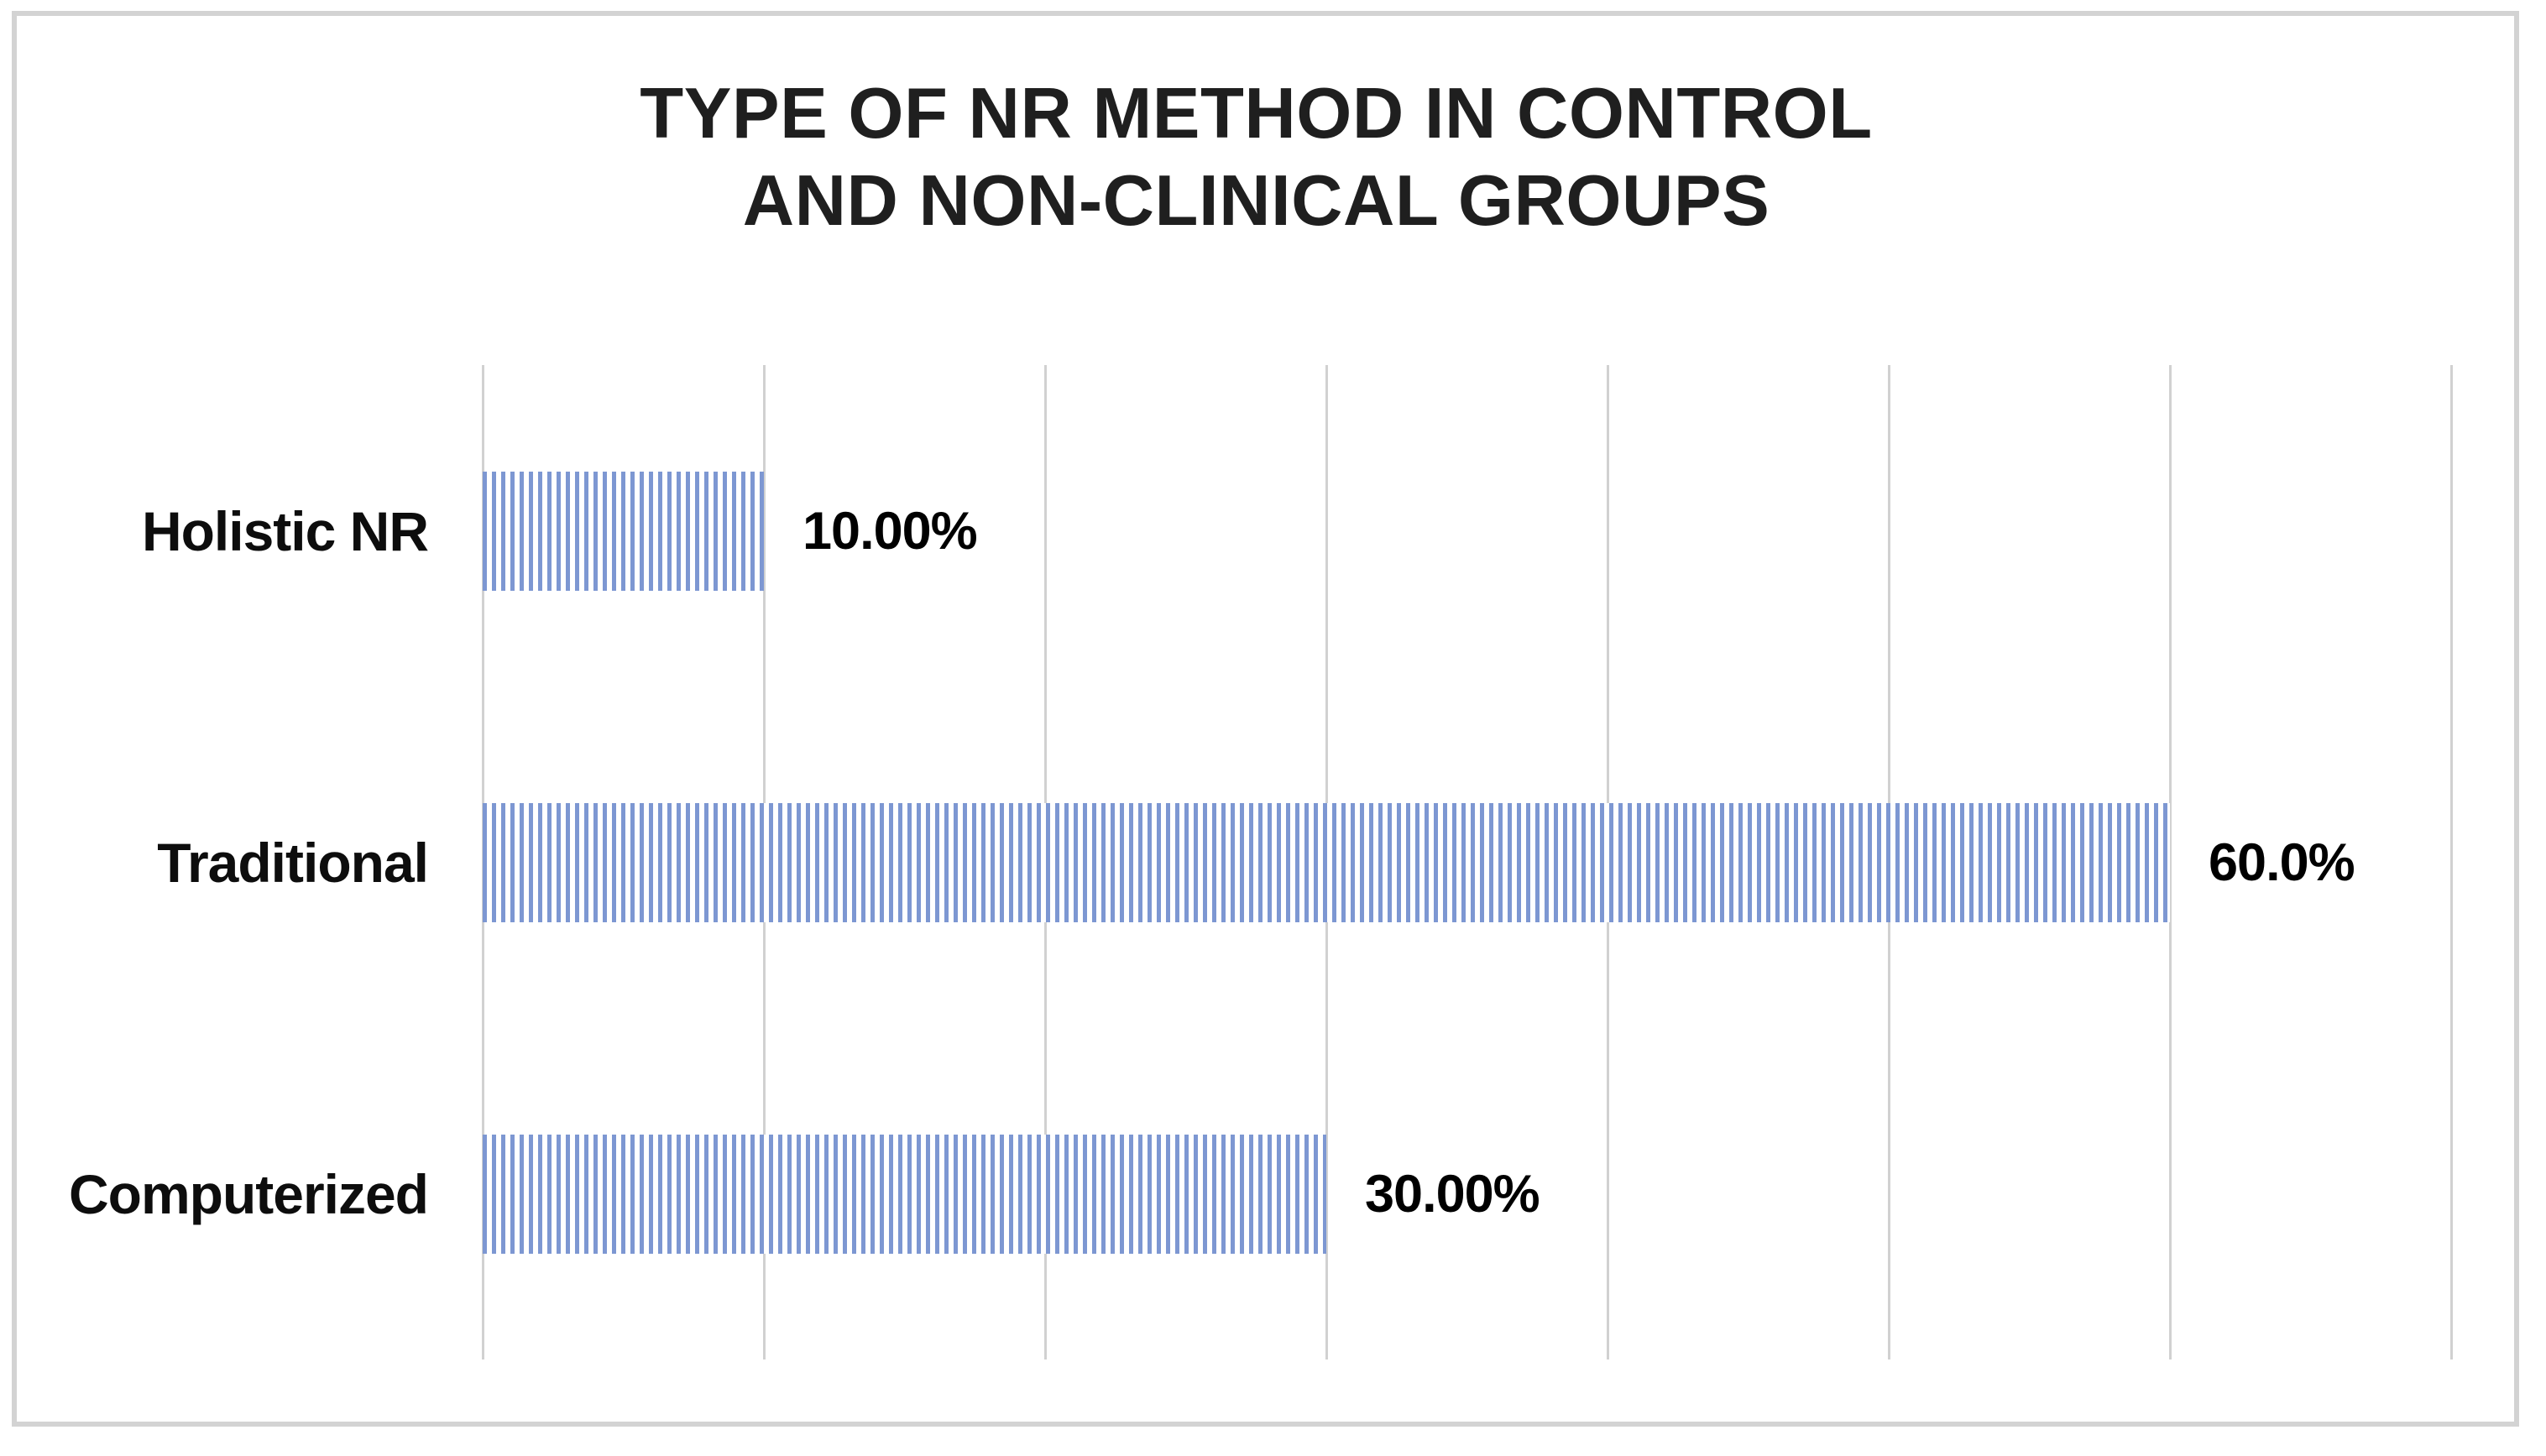 This screenshot has height=1456, width=2546. What do you see at coordinates (904, 1194) in the screenshot?
I see `bar-computerized` at bounding box center [904, 1194].